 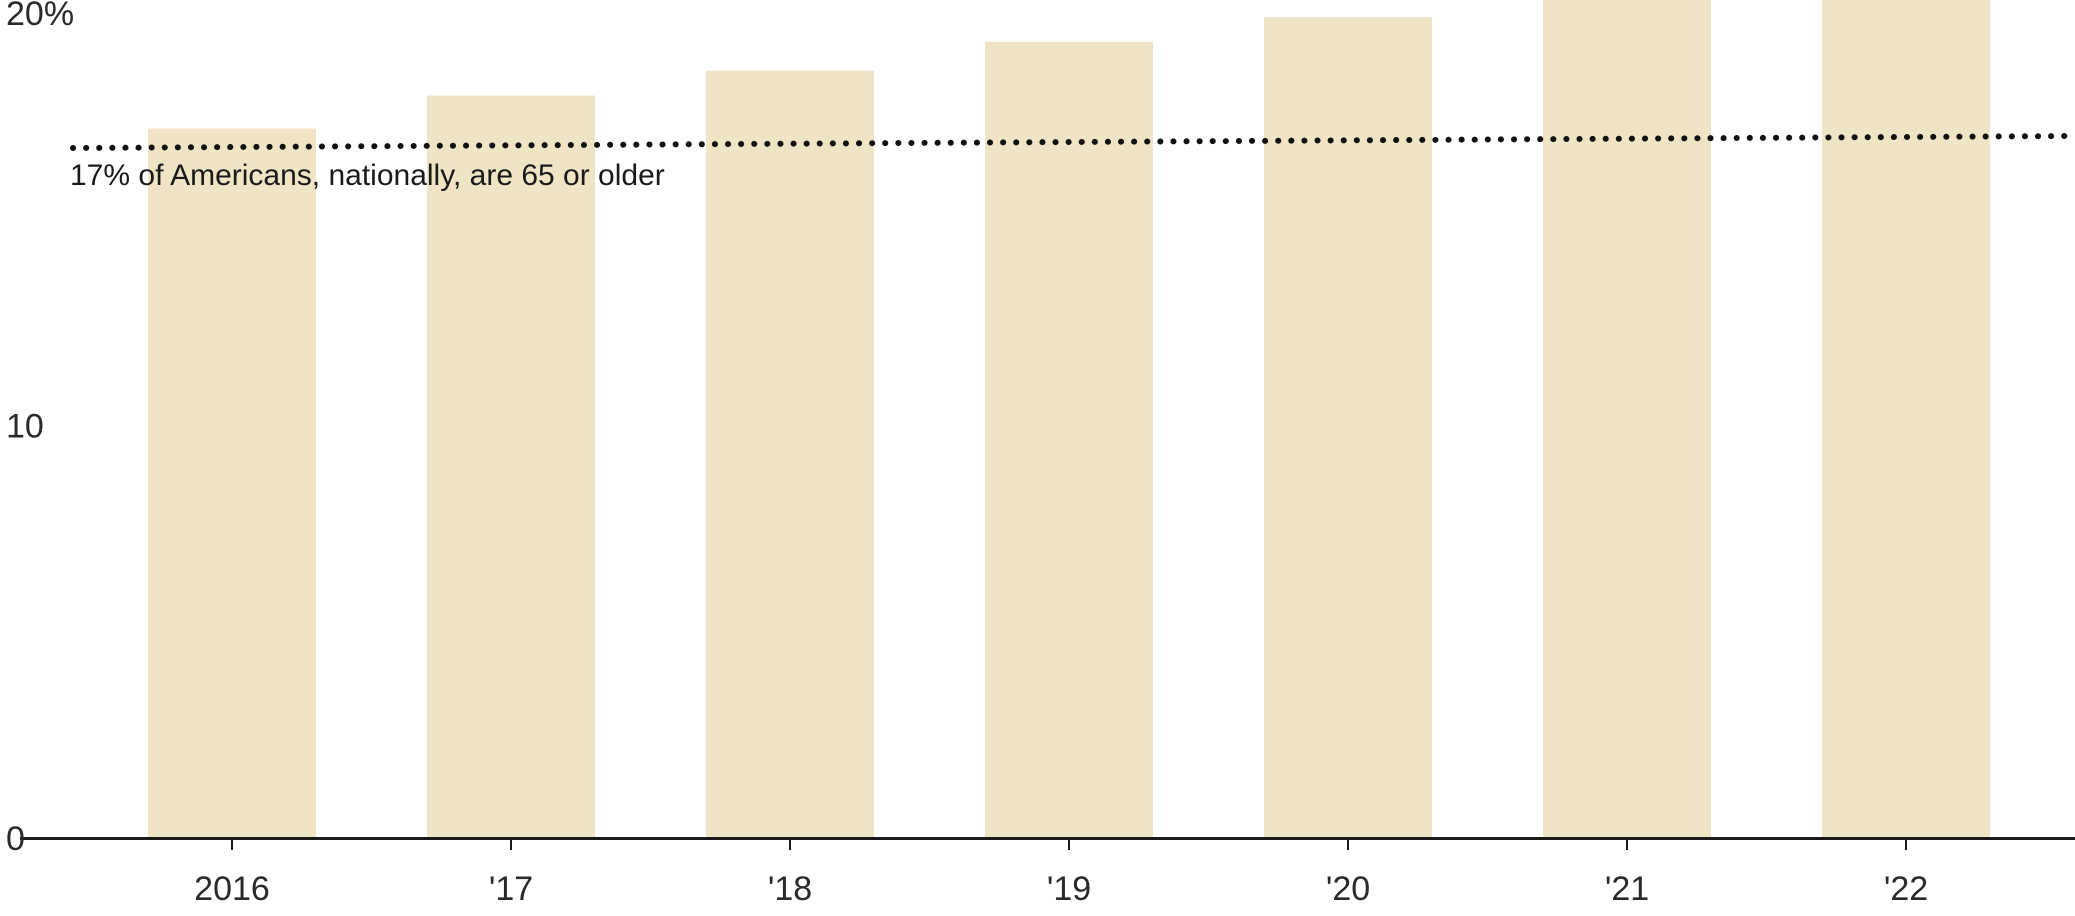 I want to click on y-tick-label-0: 0, so click(x=15, y=839).